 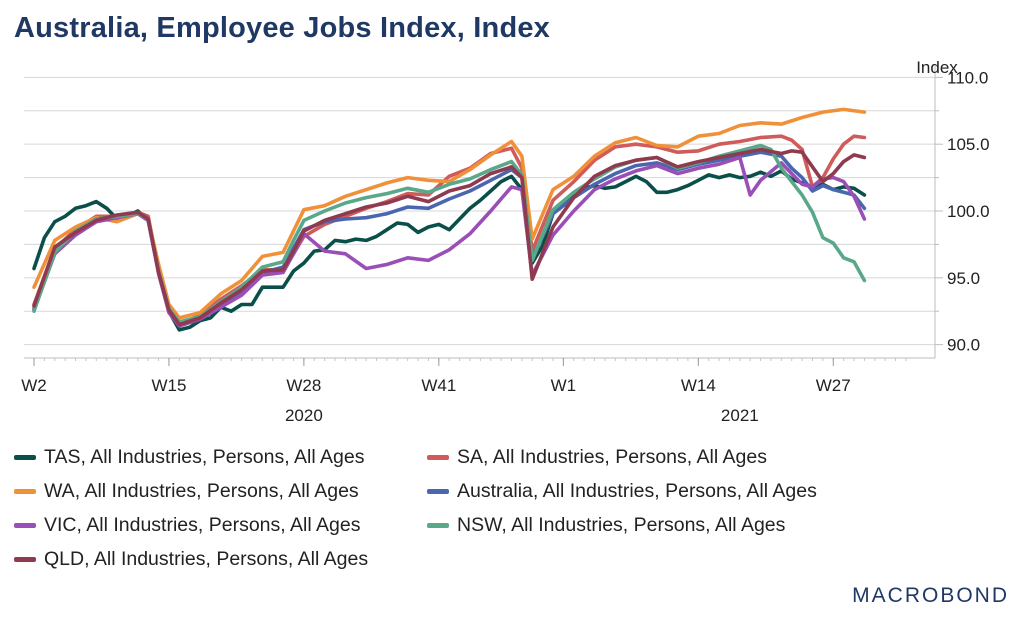 What do you see at coordinates (963, 345) in the screenshot?
I see `y-tick-label: 90.0` at bounding box center [963, 345].